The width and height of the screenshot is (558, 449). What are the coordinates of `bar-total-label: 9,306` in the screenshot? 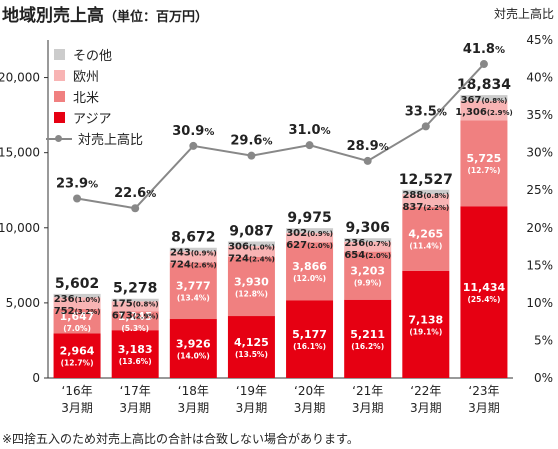 It's located at (368, 228).